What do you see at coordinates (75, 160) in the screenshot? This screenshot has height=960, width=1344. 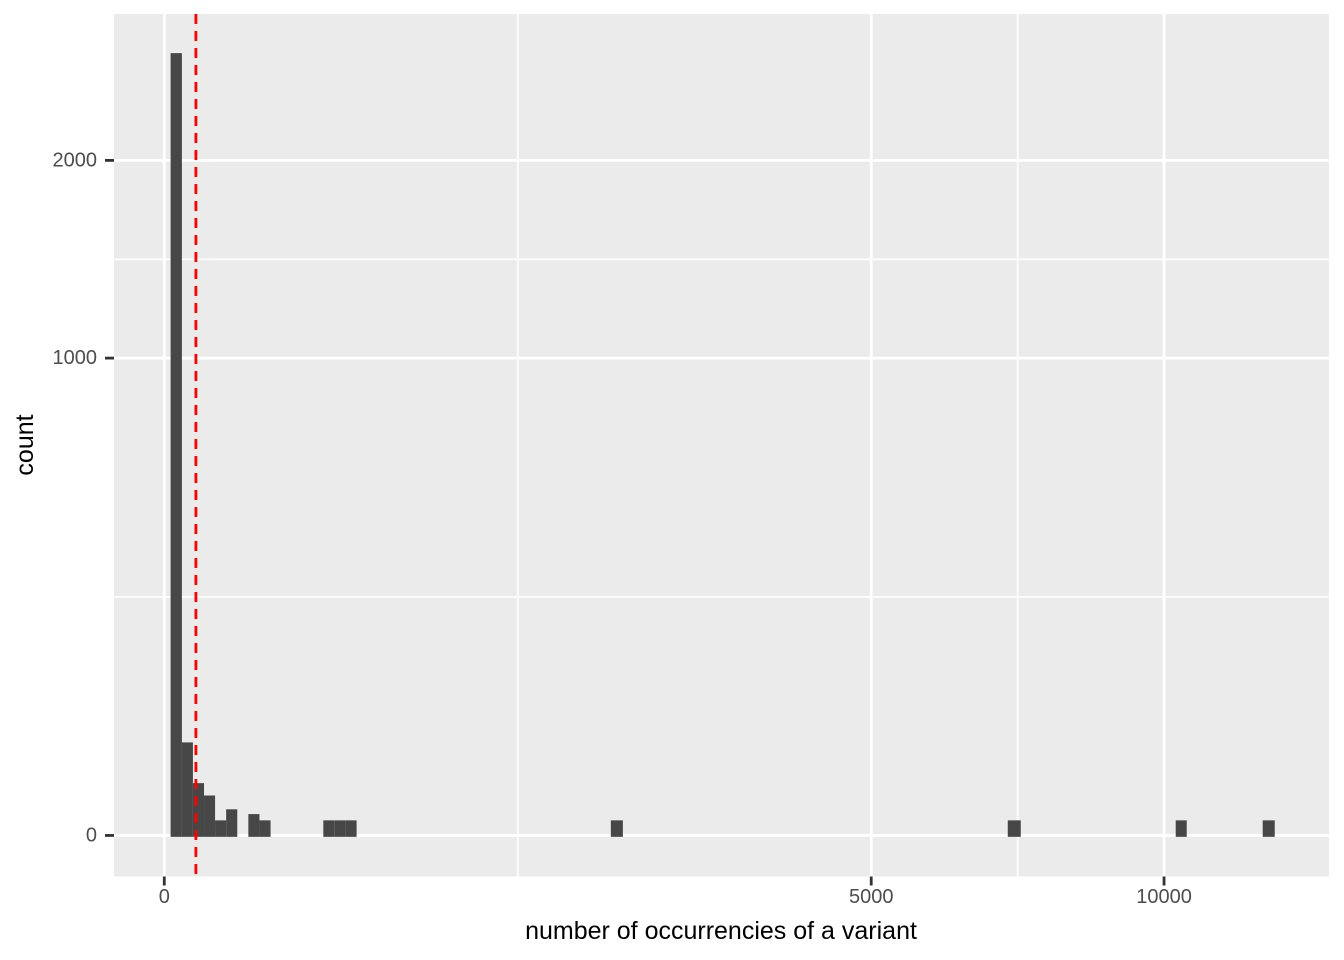 I see `y-tick-label: 2000` at bounding box center [75, 160].